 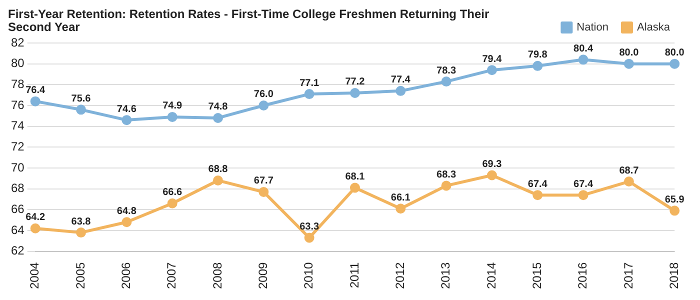 What do you see at coordinates (81, 222) in the screenshot?
I see `data-label: 63.8` at bounding box center [81, 222].